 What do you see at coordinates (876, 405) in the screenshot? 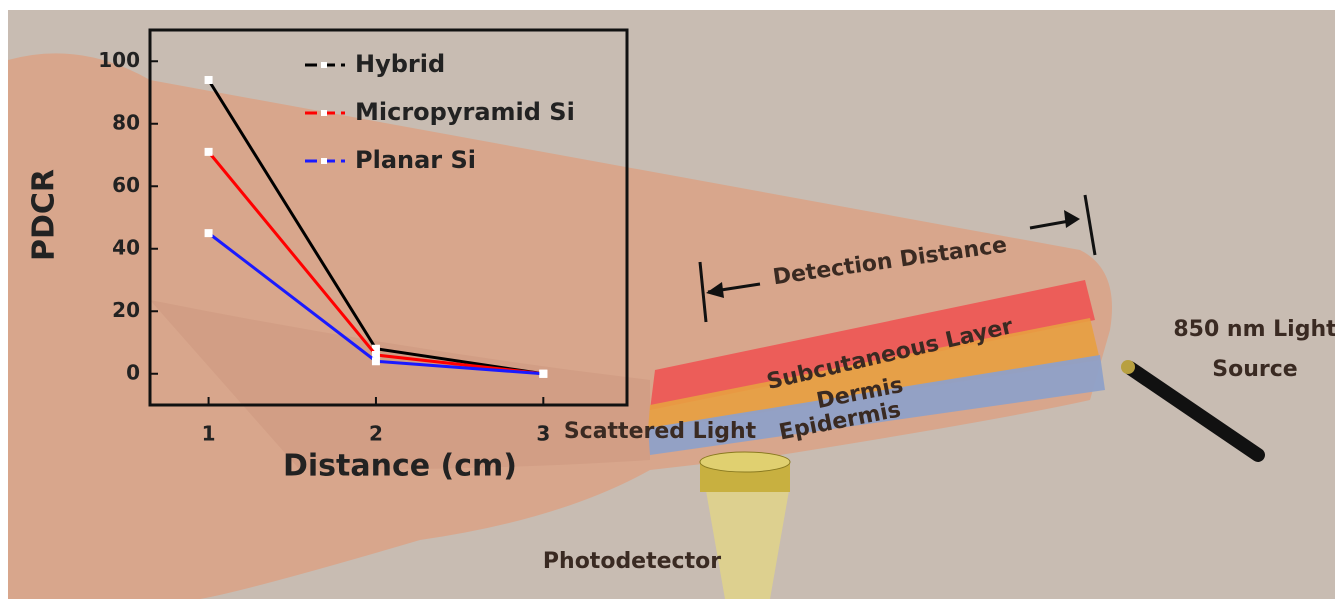
I see `epidermis-layer` at bounding box center [876, 405].